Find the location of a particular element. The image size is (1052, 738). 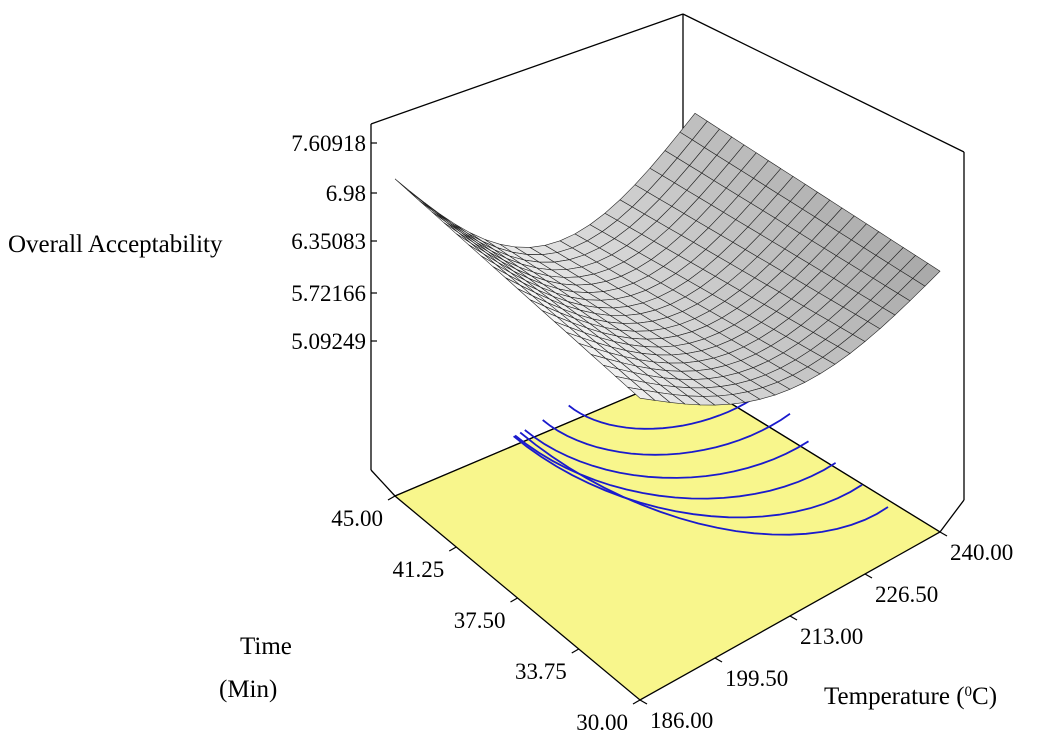

z-tick-label: 6.98 is located at coordinates (346, 193).